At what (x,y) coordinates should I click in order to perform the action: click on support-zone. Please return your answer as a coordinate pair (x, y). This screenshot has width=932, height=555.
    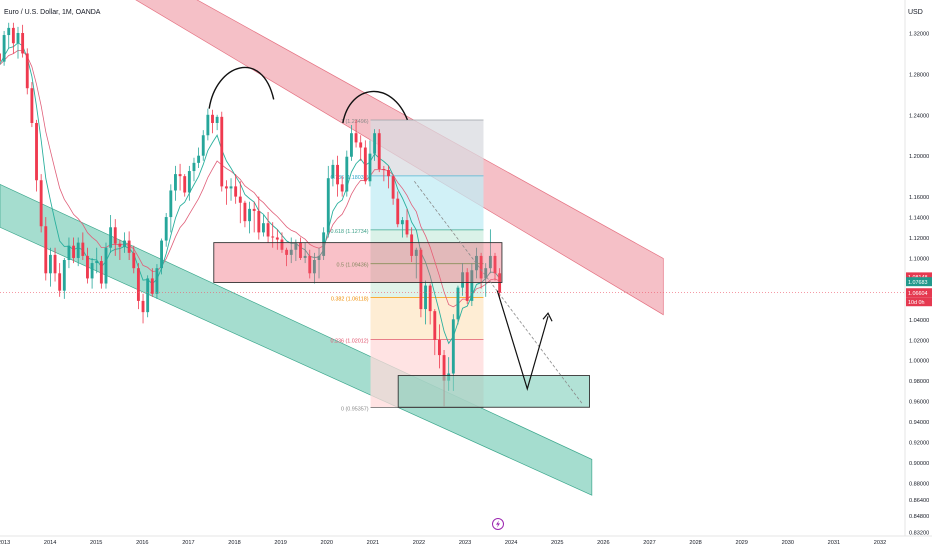
    Looking at the image, I should click on (493, 391).